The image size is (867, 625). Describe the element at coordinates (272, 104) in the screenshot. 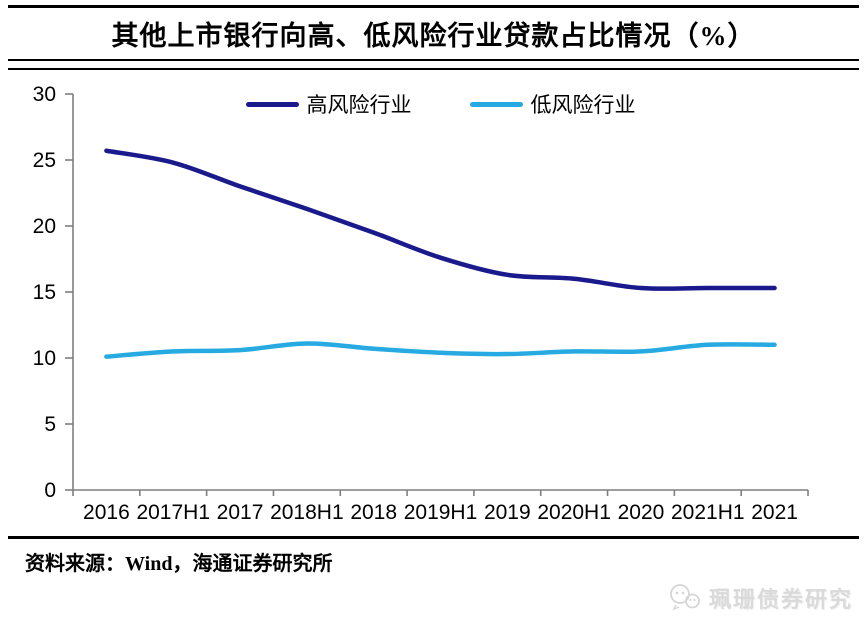

I see `legend-swatch-high-risk` at that location.